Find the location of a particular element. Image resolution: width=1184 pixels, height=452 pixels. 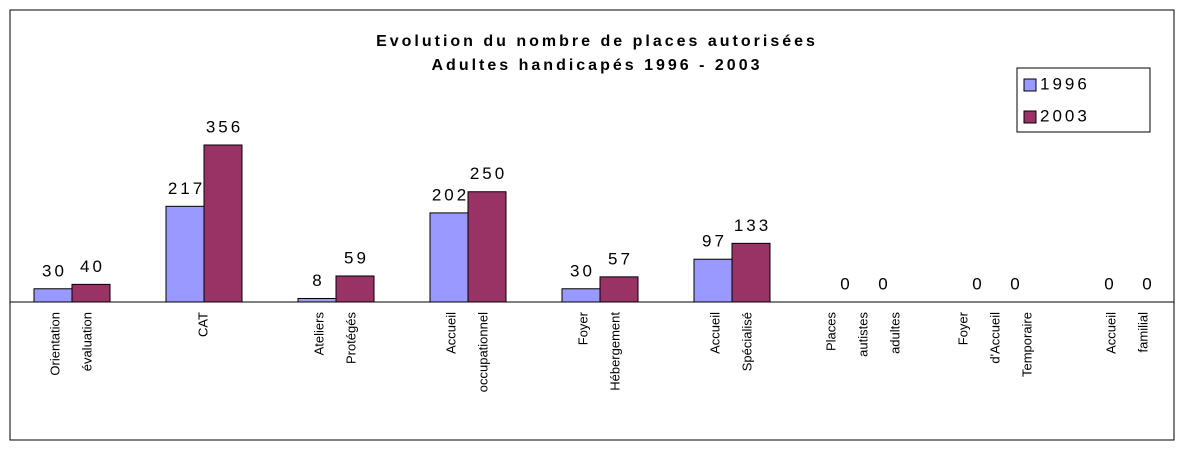

value-label: 57 is located at coordinates (620, 258).